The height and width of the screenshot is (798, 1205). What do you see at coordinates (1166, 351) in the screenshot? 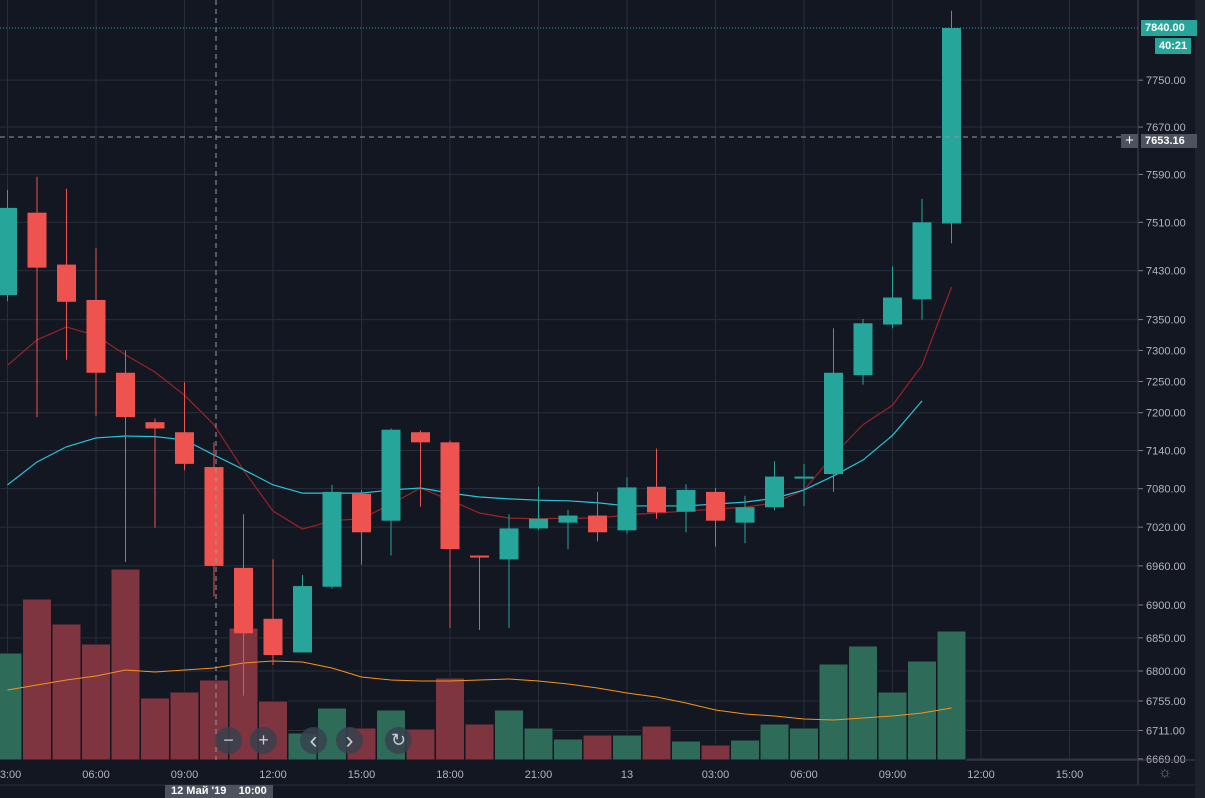
I see `price-tick-label: 7300.00` at bounding box center [1166, 351].